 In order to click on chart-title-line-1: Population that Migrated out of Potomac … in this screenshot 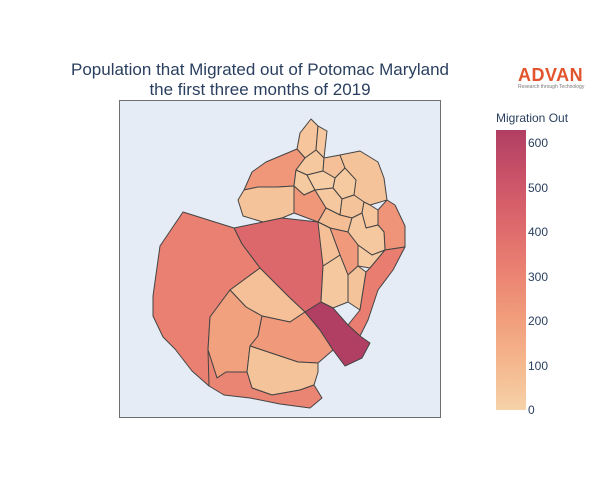, I will do `click(260, 69)`.